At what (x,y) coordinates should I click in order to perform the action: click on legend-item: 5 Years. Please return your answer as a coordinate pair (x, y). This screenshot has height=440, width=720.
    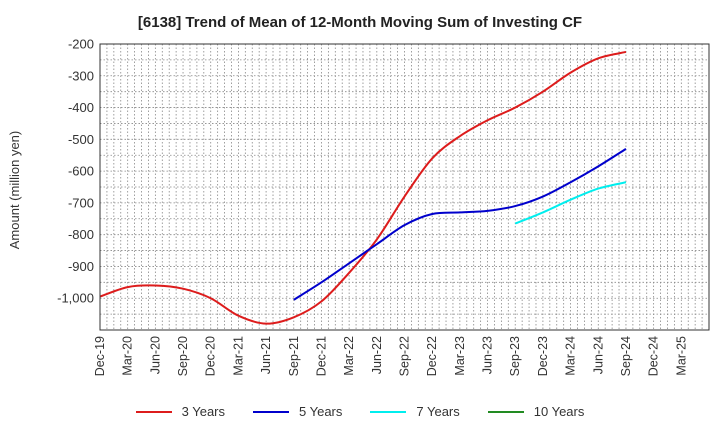
    Looking at the image, I should click on (297, 411).